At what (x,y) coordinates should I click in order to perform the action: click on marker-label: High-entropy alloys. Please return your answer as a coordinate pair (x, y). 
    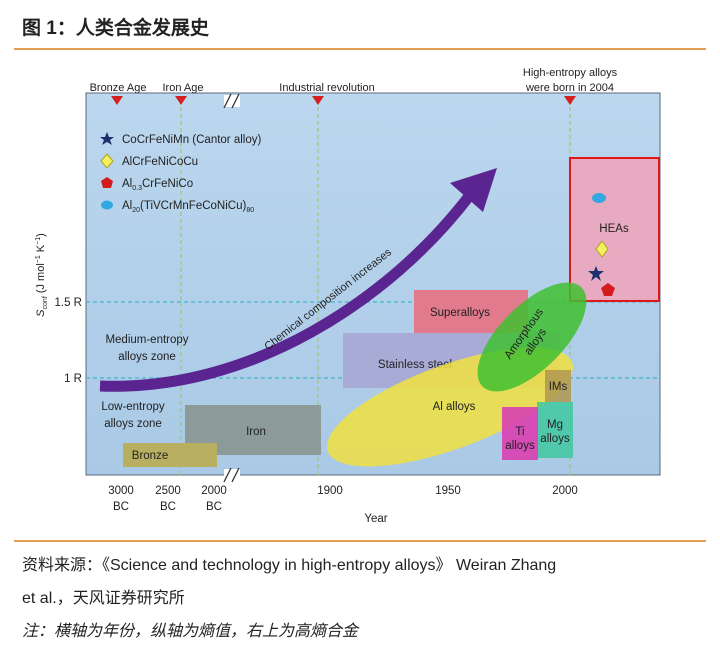
    Looking at the image, I should click on (570, 73).